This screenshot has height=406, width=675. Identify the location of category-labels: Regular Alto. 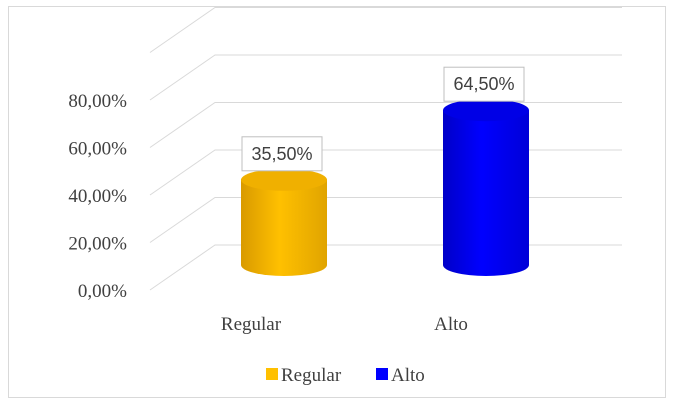
(344, 324).